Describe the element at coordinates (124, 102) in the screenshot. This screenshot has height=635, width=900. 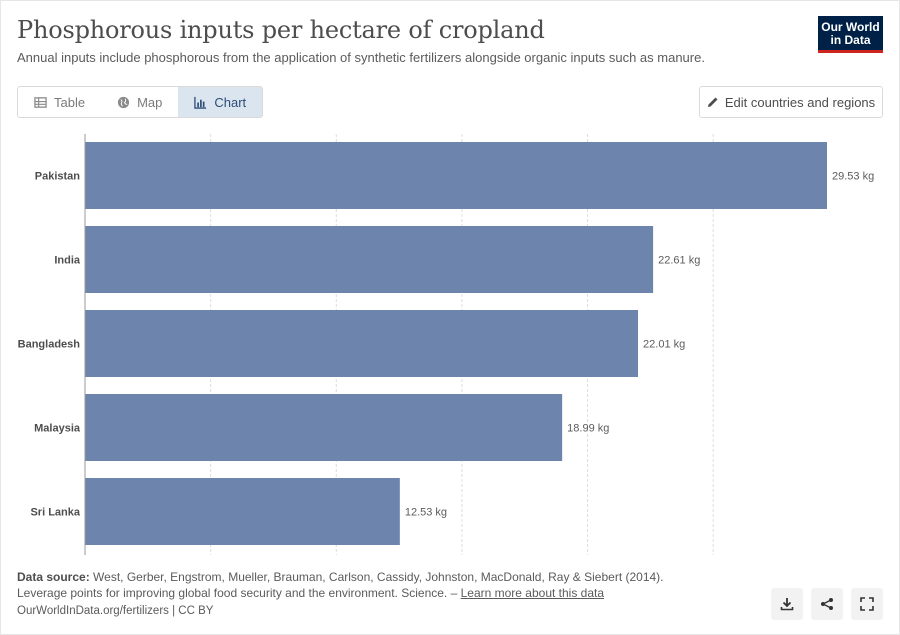
I see `globe-icon` at that location.